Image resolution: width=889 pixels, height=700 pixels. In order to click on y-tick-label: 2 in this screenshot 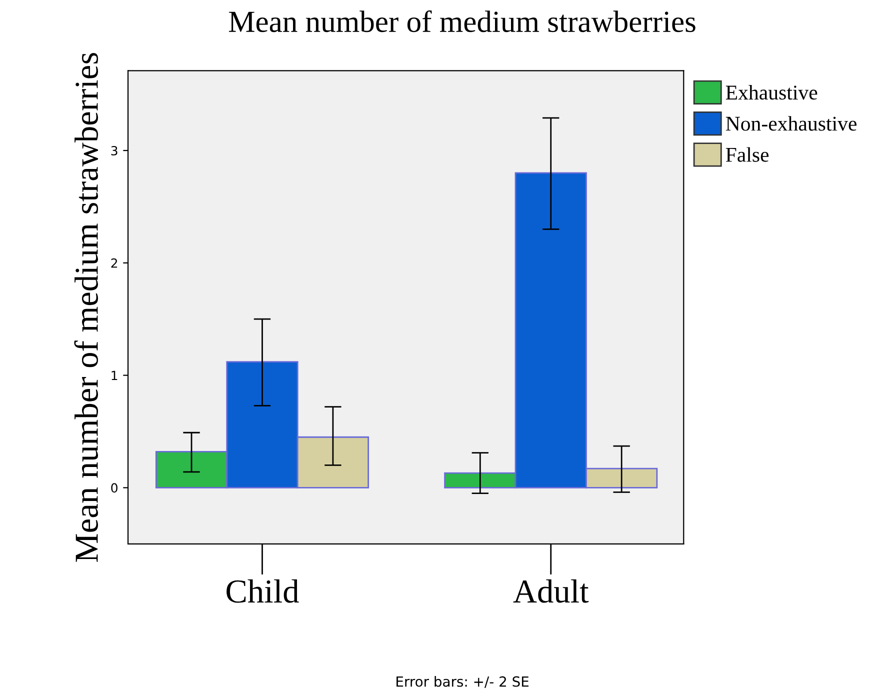, I will do `click(114, 263)`.